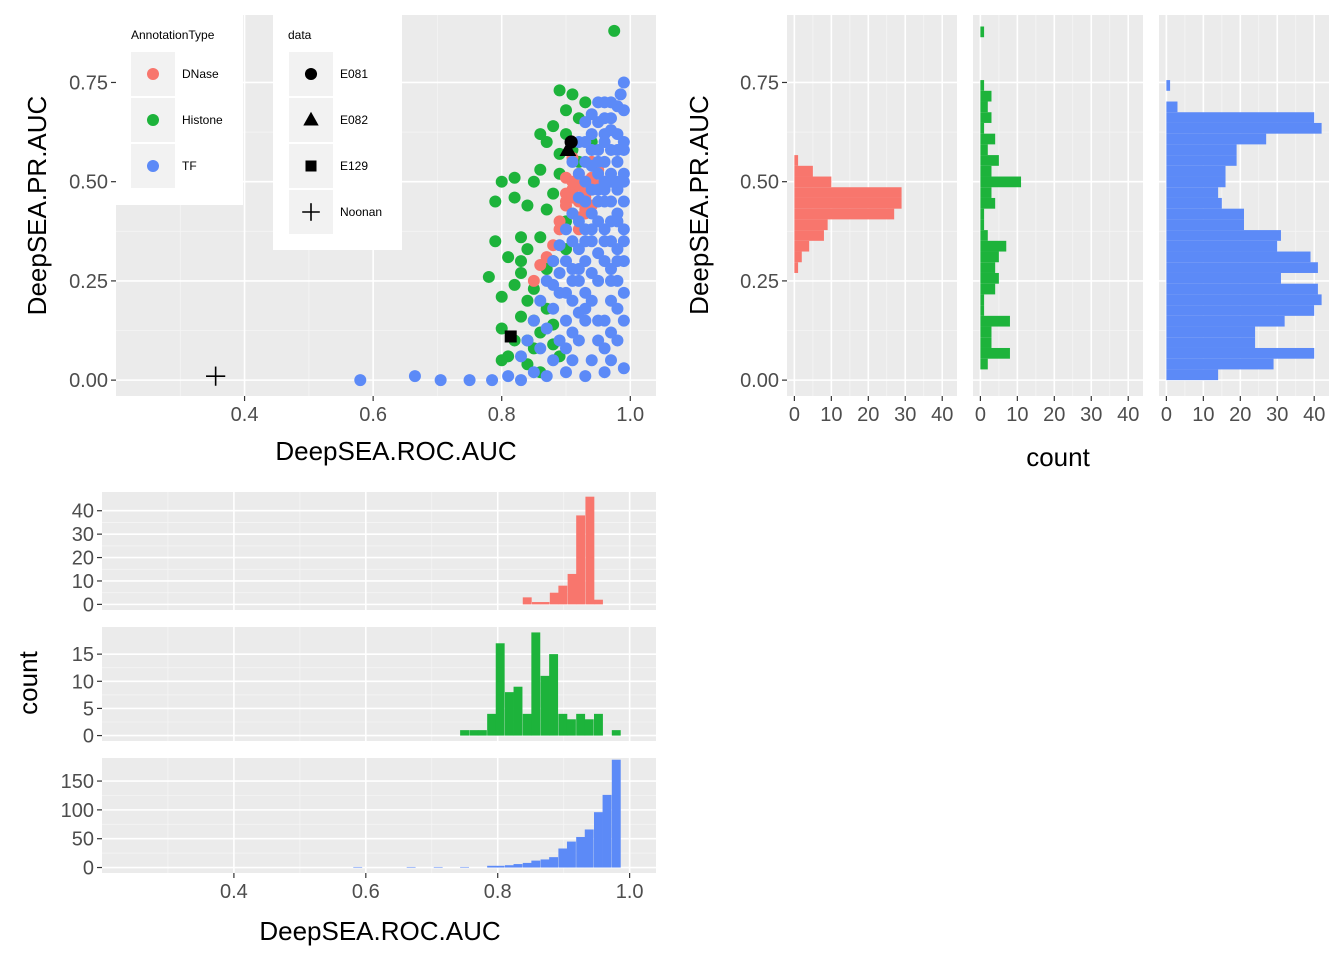 The height and width of the screenshot is (960, 1344). Describe the element at coordinates (1314, 415) in the screenshot. I see `pr-hist-tf-x-tick-label: 40` at that location.